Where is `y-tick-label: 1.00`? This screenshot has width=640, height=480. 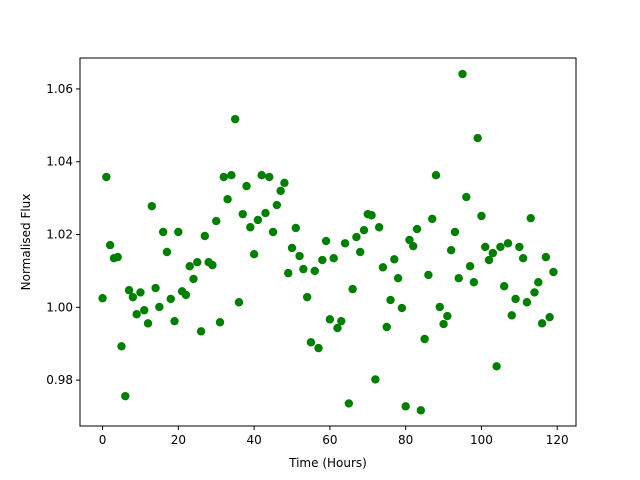
y-tick-label: 1.00 is located at coordinates (59, 307).